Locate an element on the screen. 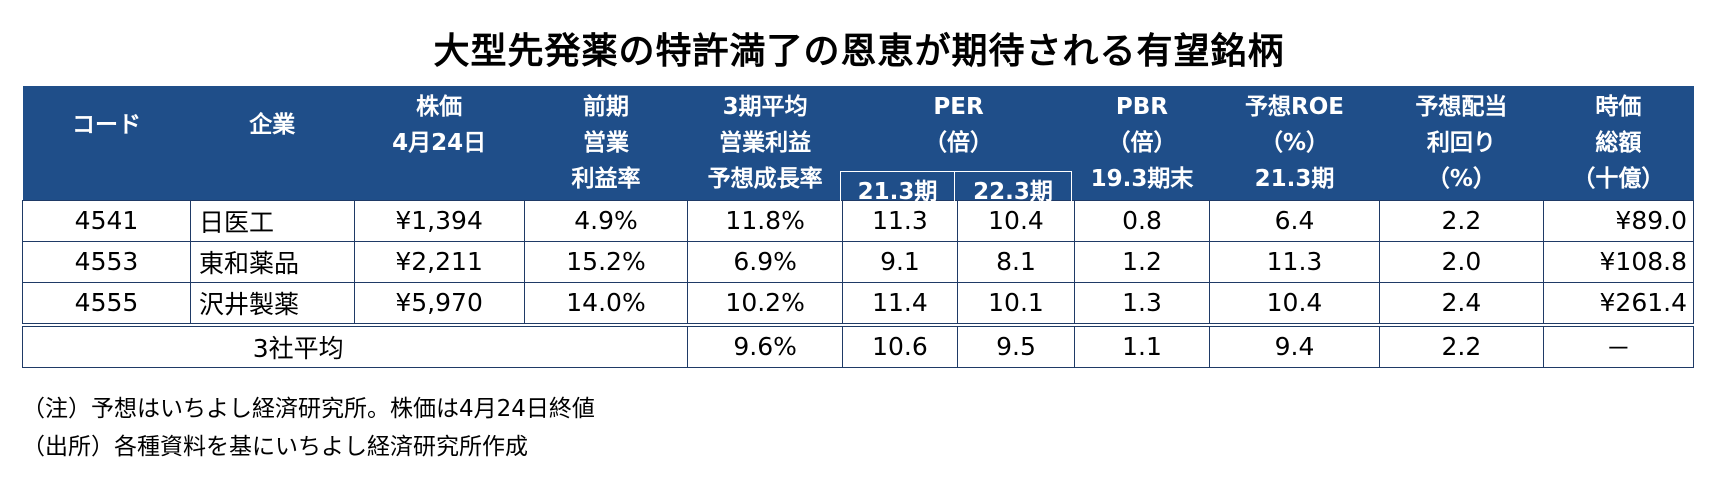  header-yield-line3: （%） is located at coordinates (1461, 179).